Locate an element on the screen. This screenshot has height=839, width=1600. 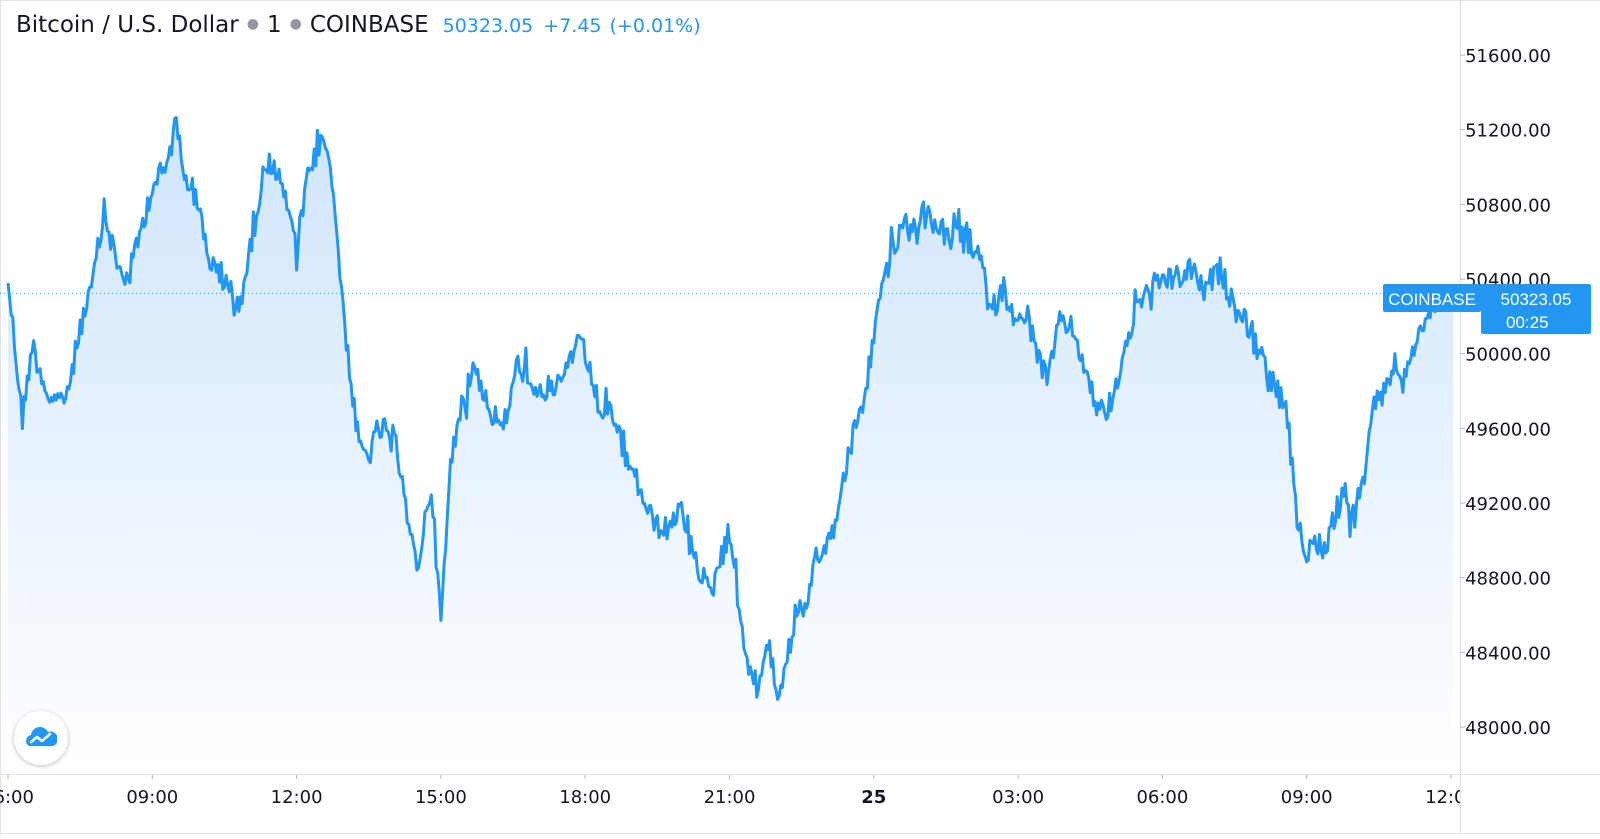
price-badge-layer: COINBASE 50323.05 00:25 is located at coordinates (1487, 309).